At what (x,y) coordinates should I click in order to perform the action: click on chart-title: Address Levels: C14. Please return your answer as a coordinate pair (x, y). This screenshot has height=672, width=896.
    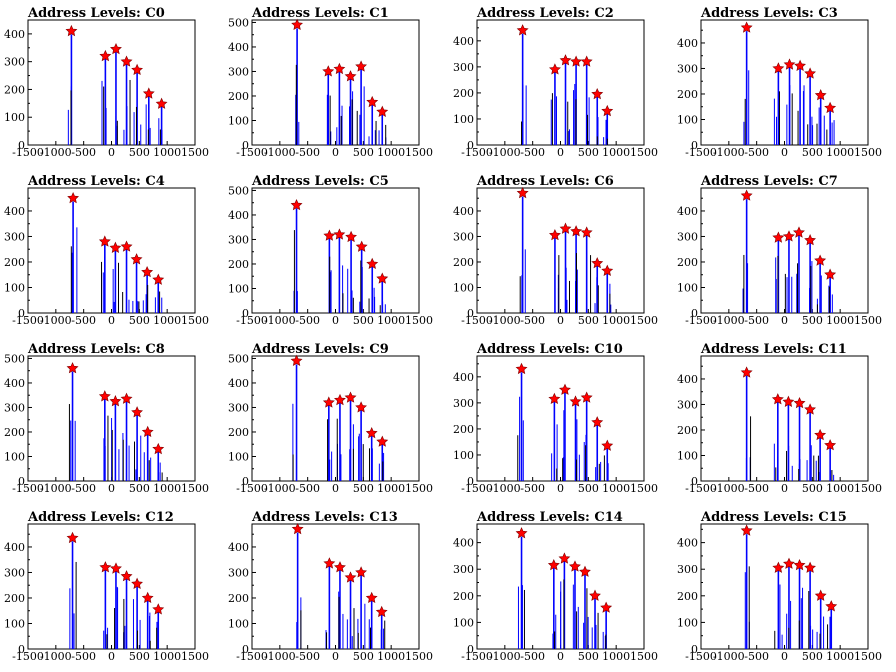
    Looking at the image, I should click on (549, 517).